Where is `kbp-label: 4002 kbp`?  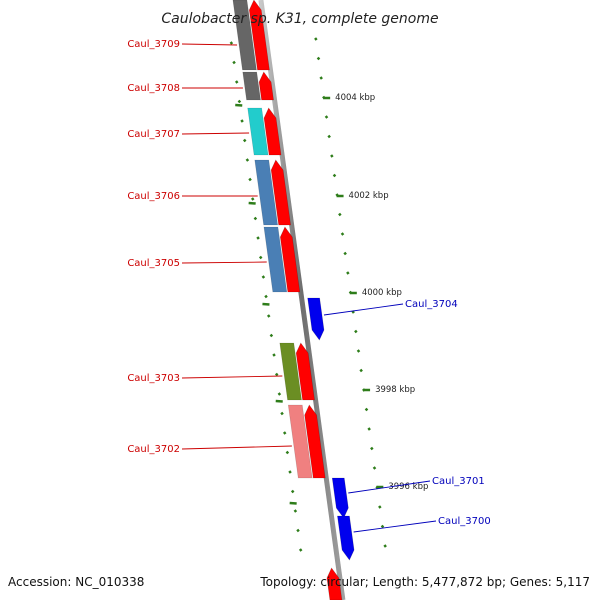
kbp-label: 4002 kbp is located at coordinates (369, 196).